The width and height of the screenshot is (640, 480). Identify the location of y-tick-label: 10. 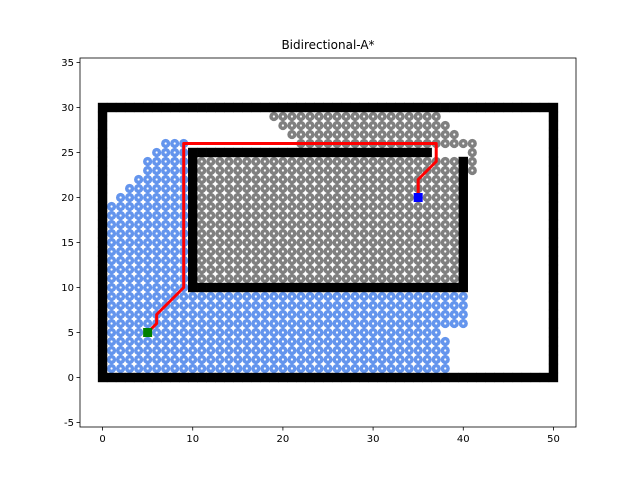
(67, 288).